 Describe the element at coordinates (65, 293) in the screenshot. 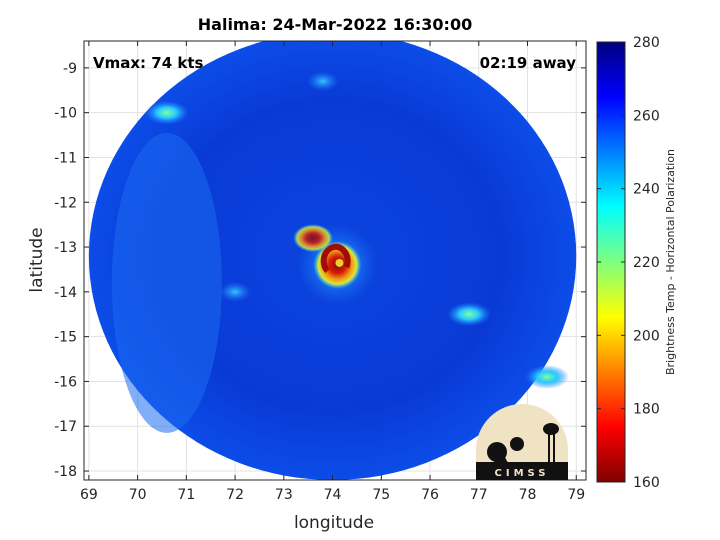

I see `y-tick-label: -14` at that location.